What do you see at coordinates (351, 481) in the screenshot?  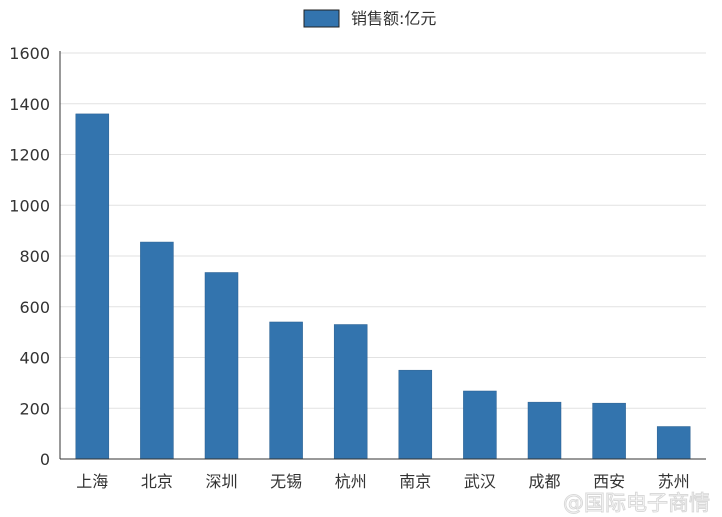 I see `x-tick-label: 杭州` at bounding box center [351, 481].